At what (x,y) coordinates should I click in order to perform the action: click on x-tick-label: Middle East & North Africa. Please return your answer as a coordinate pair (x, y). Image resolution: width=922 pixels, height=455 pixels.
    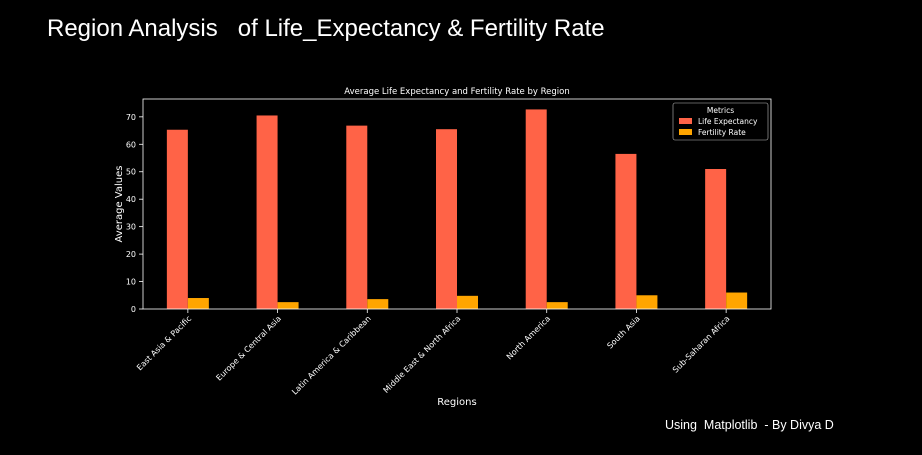
    Looking at the image, I should click on (422, 354).